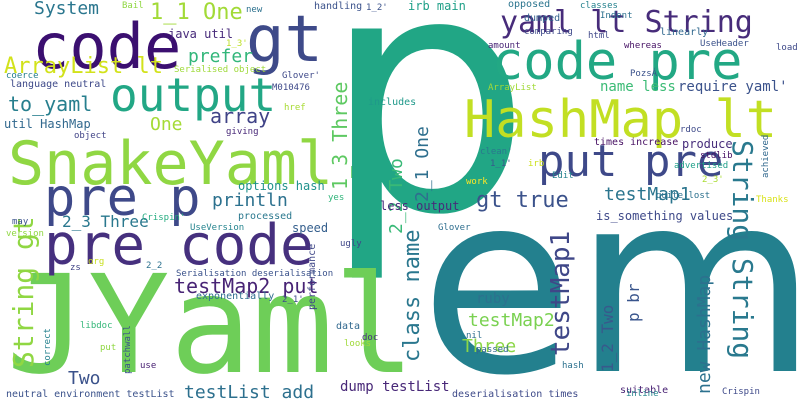 This screenshot has width=800, height=400. What do you see at coordinates (128, 349) in the screenshot?
I see `cloud-word: patchwall` at bounding box center [128, 349].